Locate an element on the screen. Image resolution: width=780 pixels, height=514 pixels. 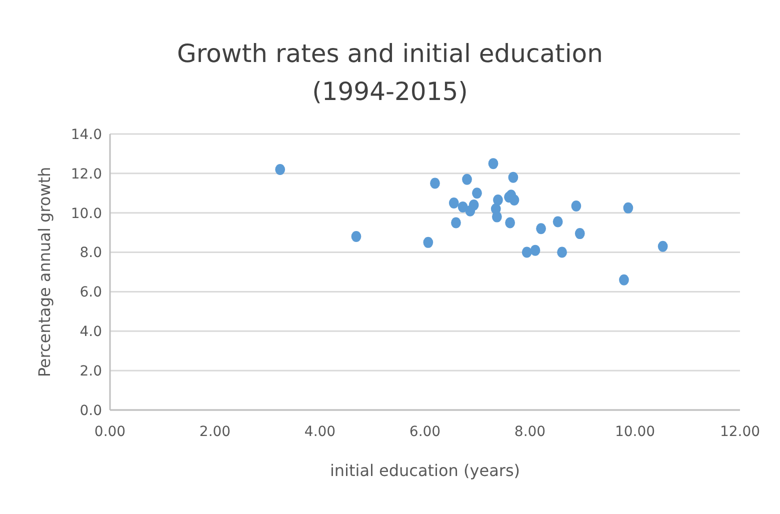
x-tick-label: 6.00 is located at coordinates (425, 432).